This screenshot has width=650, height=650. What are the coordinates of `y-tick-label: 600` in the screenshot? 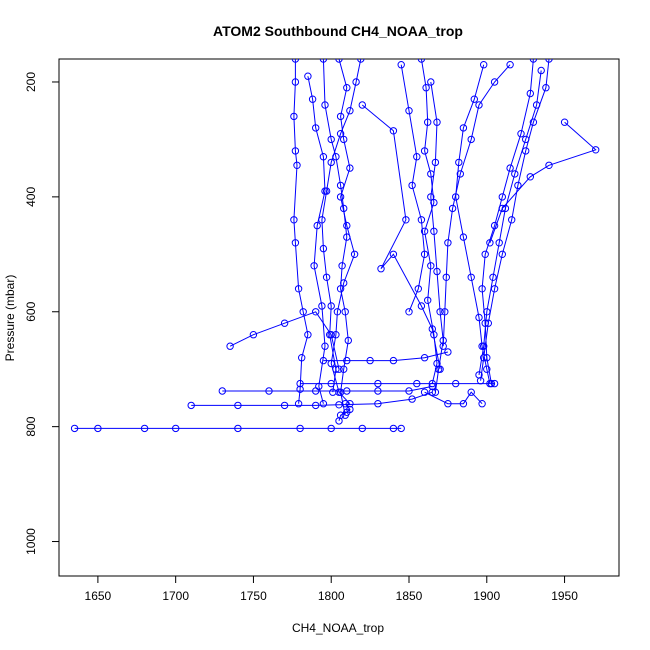 It's located at (31, 311).